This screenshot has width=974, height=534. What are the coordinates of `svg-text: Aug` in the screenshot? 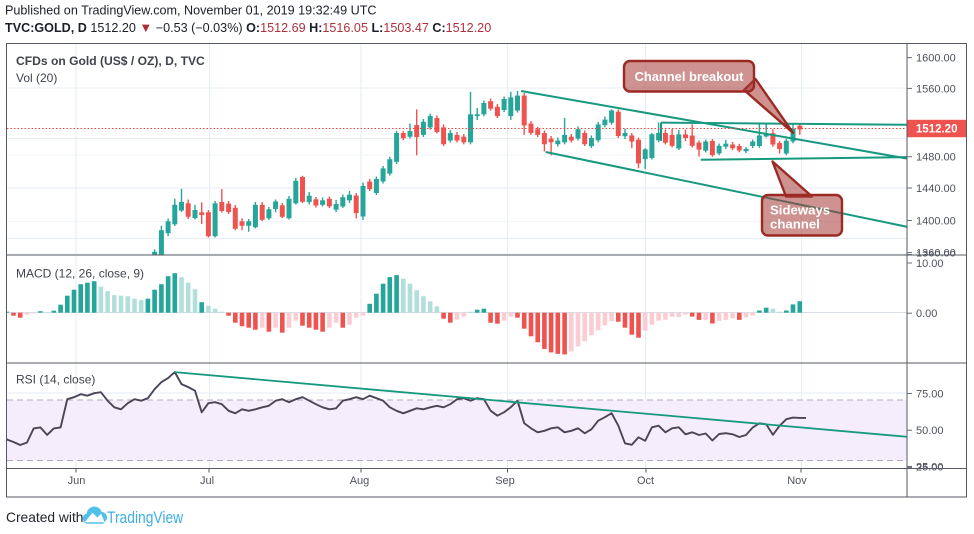 It's located at (360, 481).